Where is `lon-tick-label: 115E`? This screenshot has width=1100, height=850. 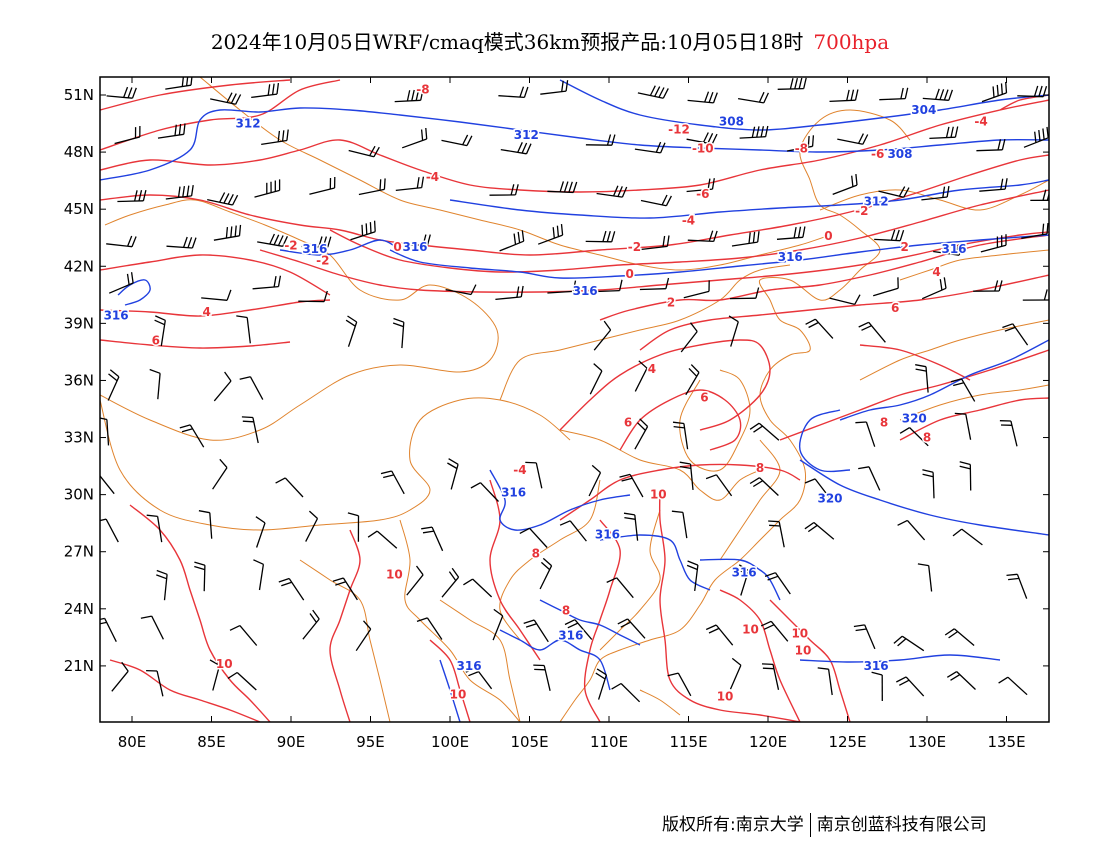
lon-tick-label: 115E is located at coordinates (688, 742).